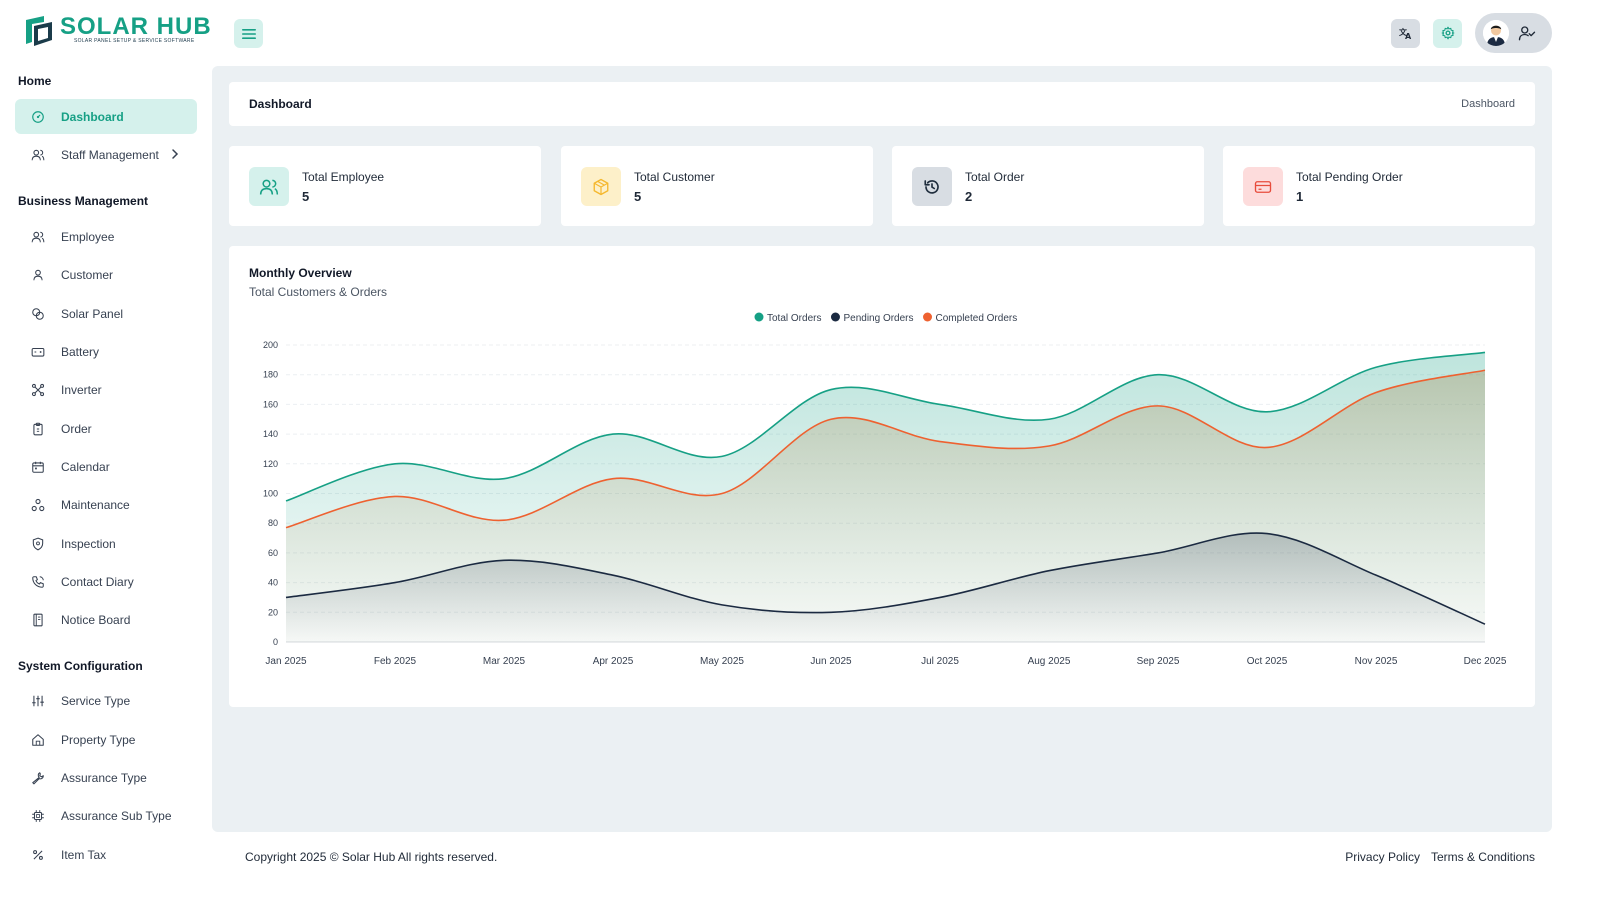 This screenshot has width=1600, height=900. I want to click on sidebar-item-label: Inverter, so click(81, 389).